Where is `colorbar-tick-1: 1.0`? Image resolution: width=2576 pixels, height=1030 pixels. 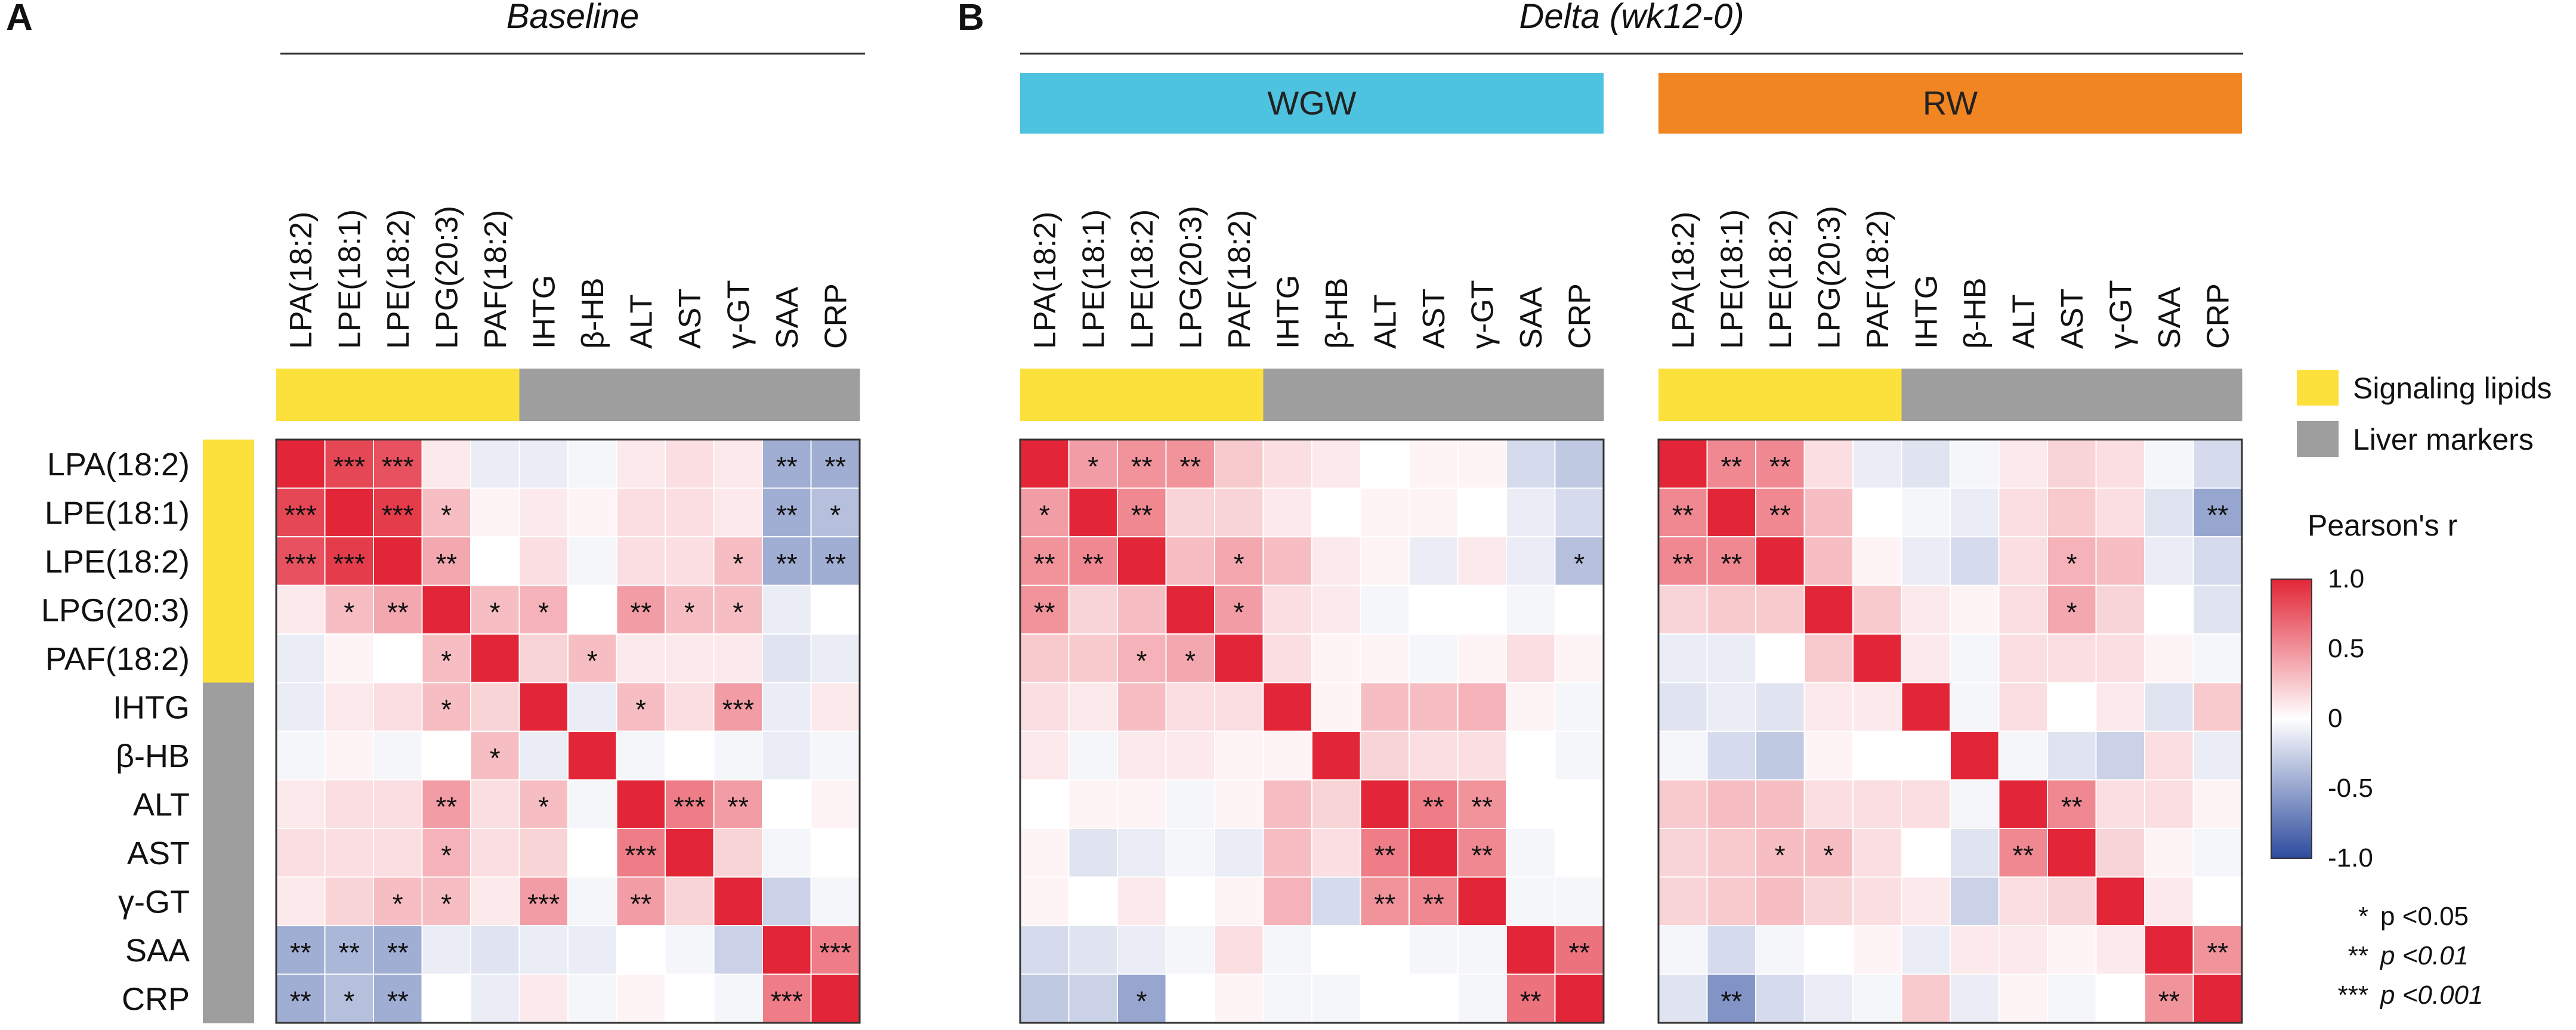
colorbar-tick-1: 1.0 is located at coordinates (2346, 578).